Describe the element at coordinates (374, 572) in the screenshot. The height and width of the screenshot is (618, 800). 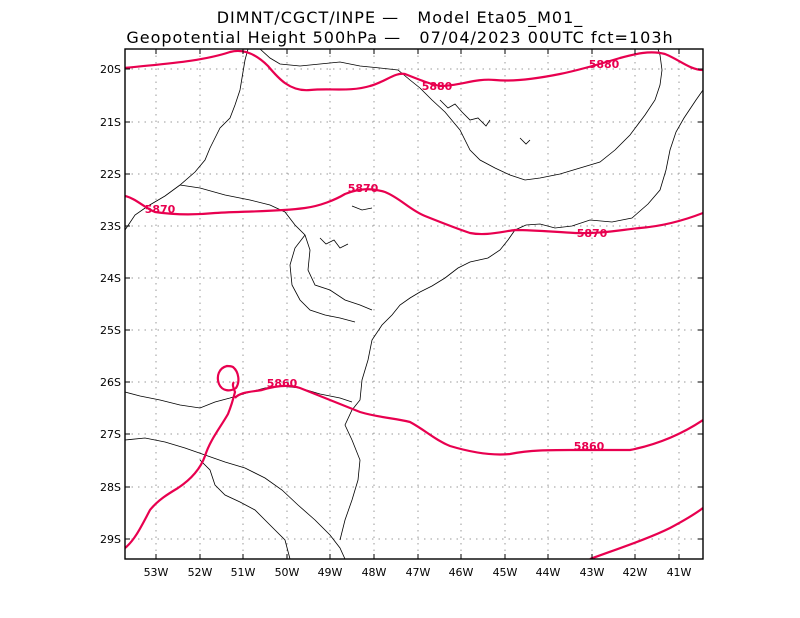
I see `lon-tick-label: 48W` at that location.